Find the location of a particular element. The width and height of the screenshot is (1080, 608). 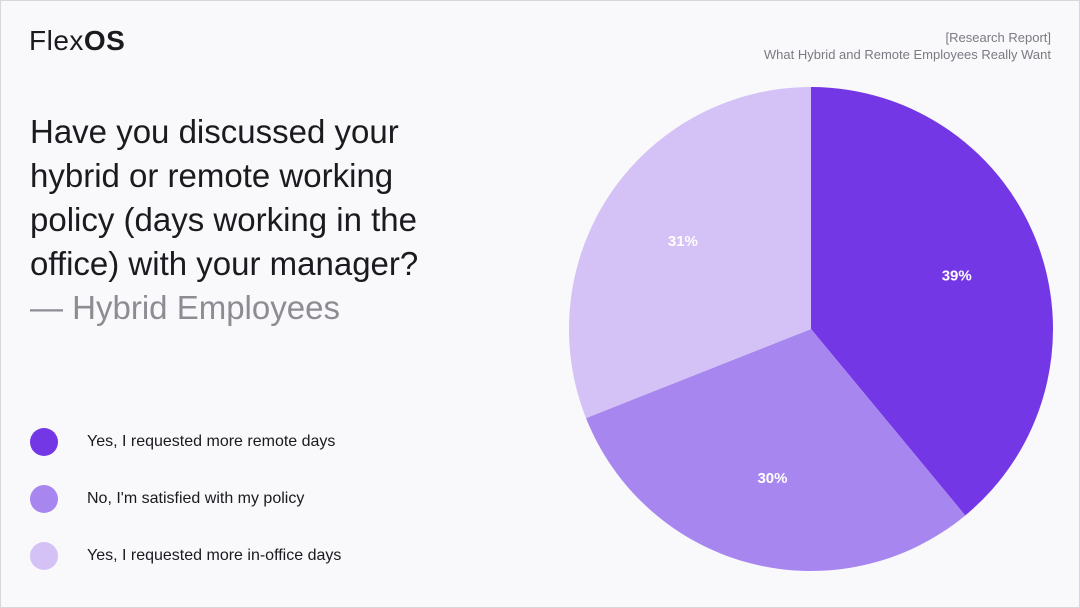

slice-data-label: 30% is located at coordinates (772, 478).